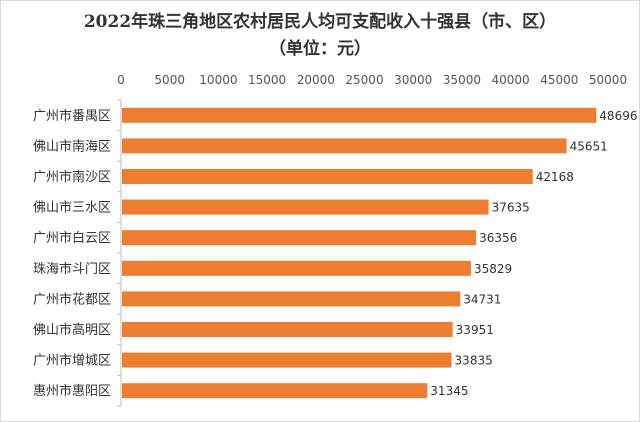  Describe the element at coordinates (72, 177) in the screenshot. I see `category-label: 广州市南沙区` at that location.